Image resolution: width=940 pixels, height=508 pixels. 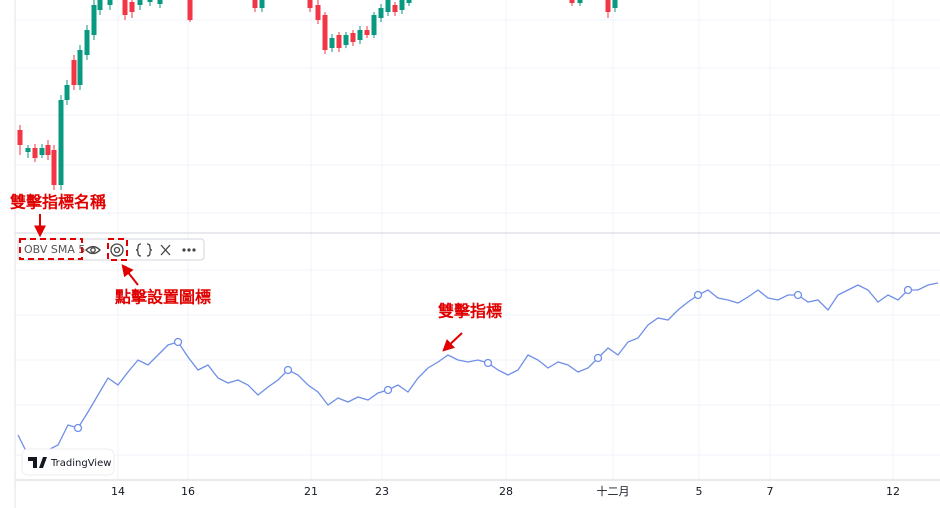 I want to click on annotation-text: 雙擊指標, so click(x=470, y=311).